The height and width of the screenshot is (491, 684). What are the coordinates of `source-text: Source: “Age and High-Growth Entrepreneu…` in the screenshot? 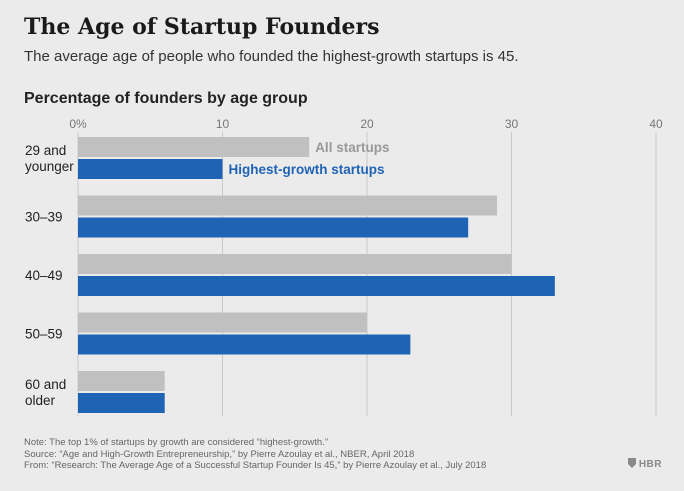 It's located at (219, 454).